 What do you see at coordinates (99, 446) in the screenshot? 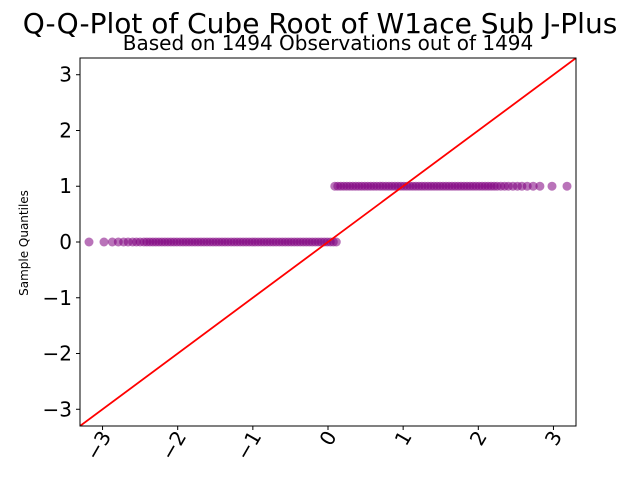
I see `x-tick-label: −3` at bounding box center [99, 446].